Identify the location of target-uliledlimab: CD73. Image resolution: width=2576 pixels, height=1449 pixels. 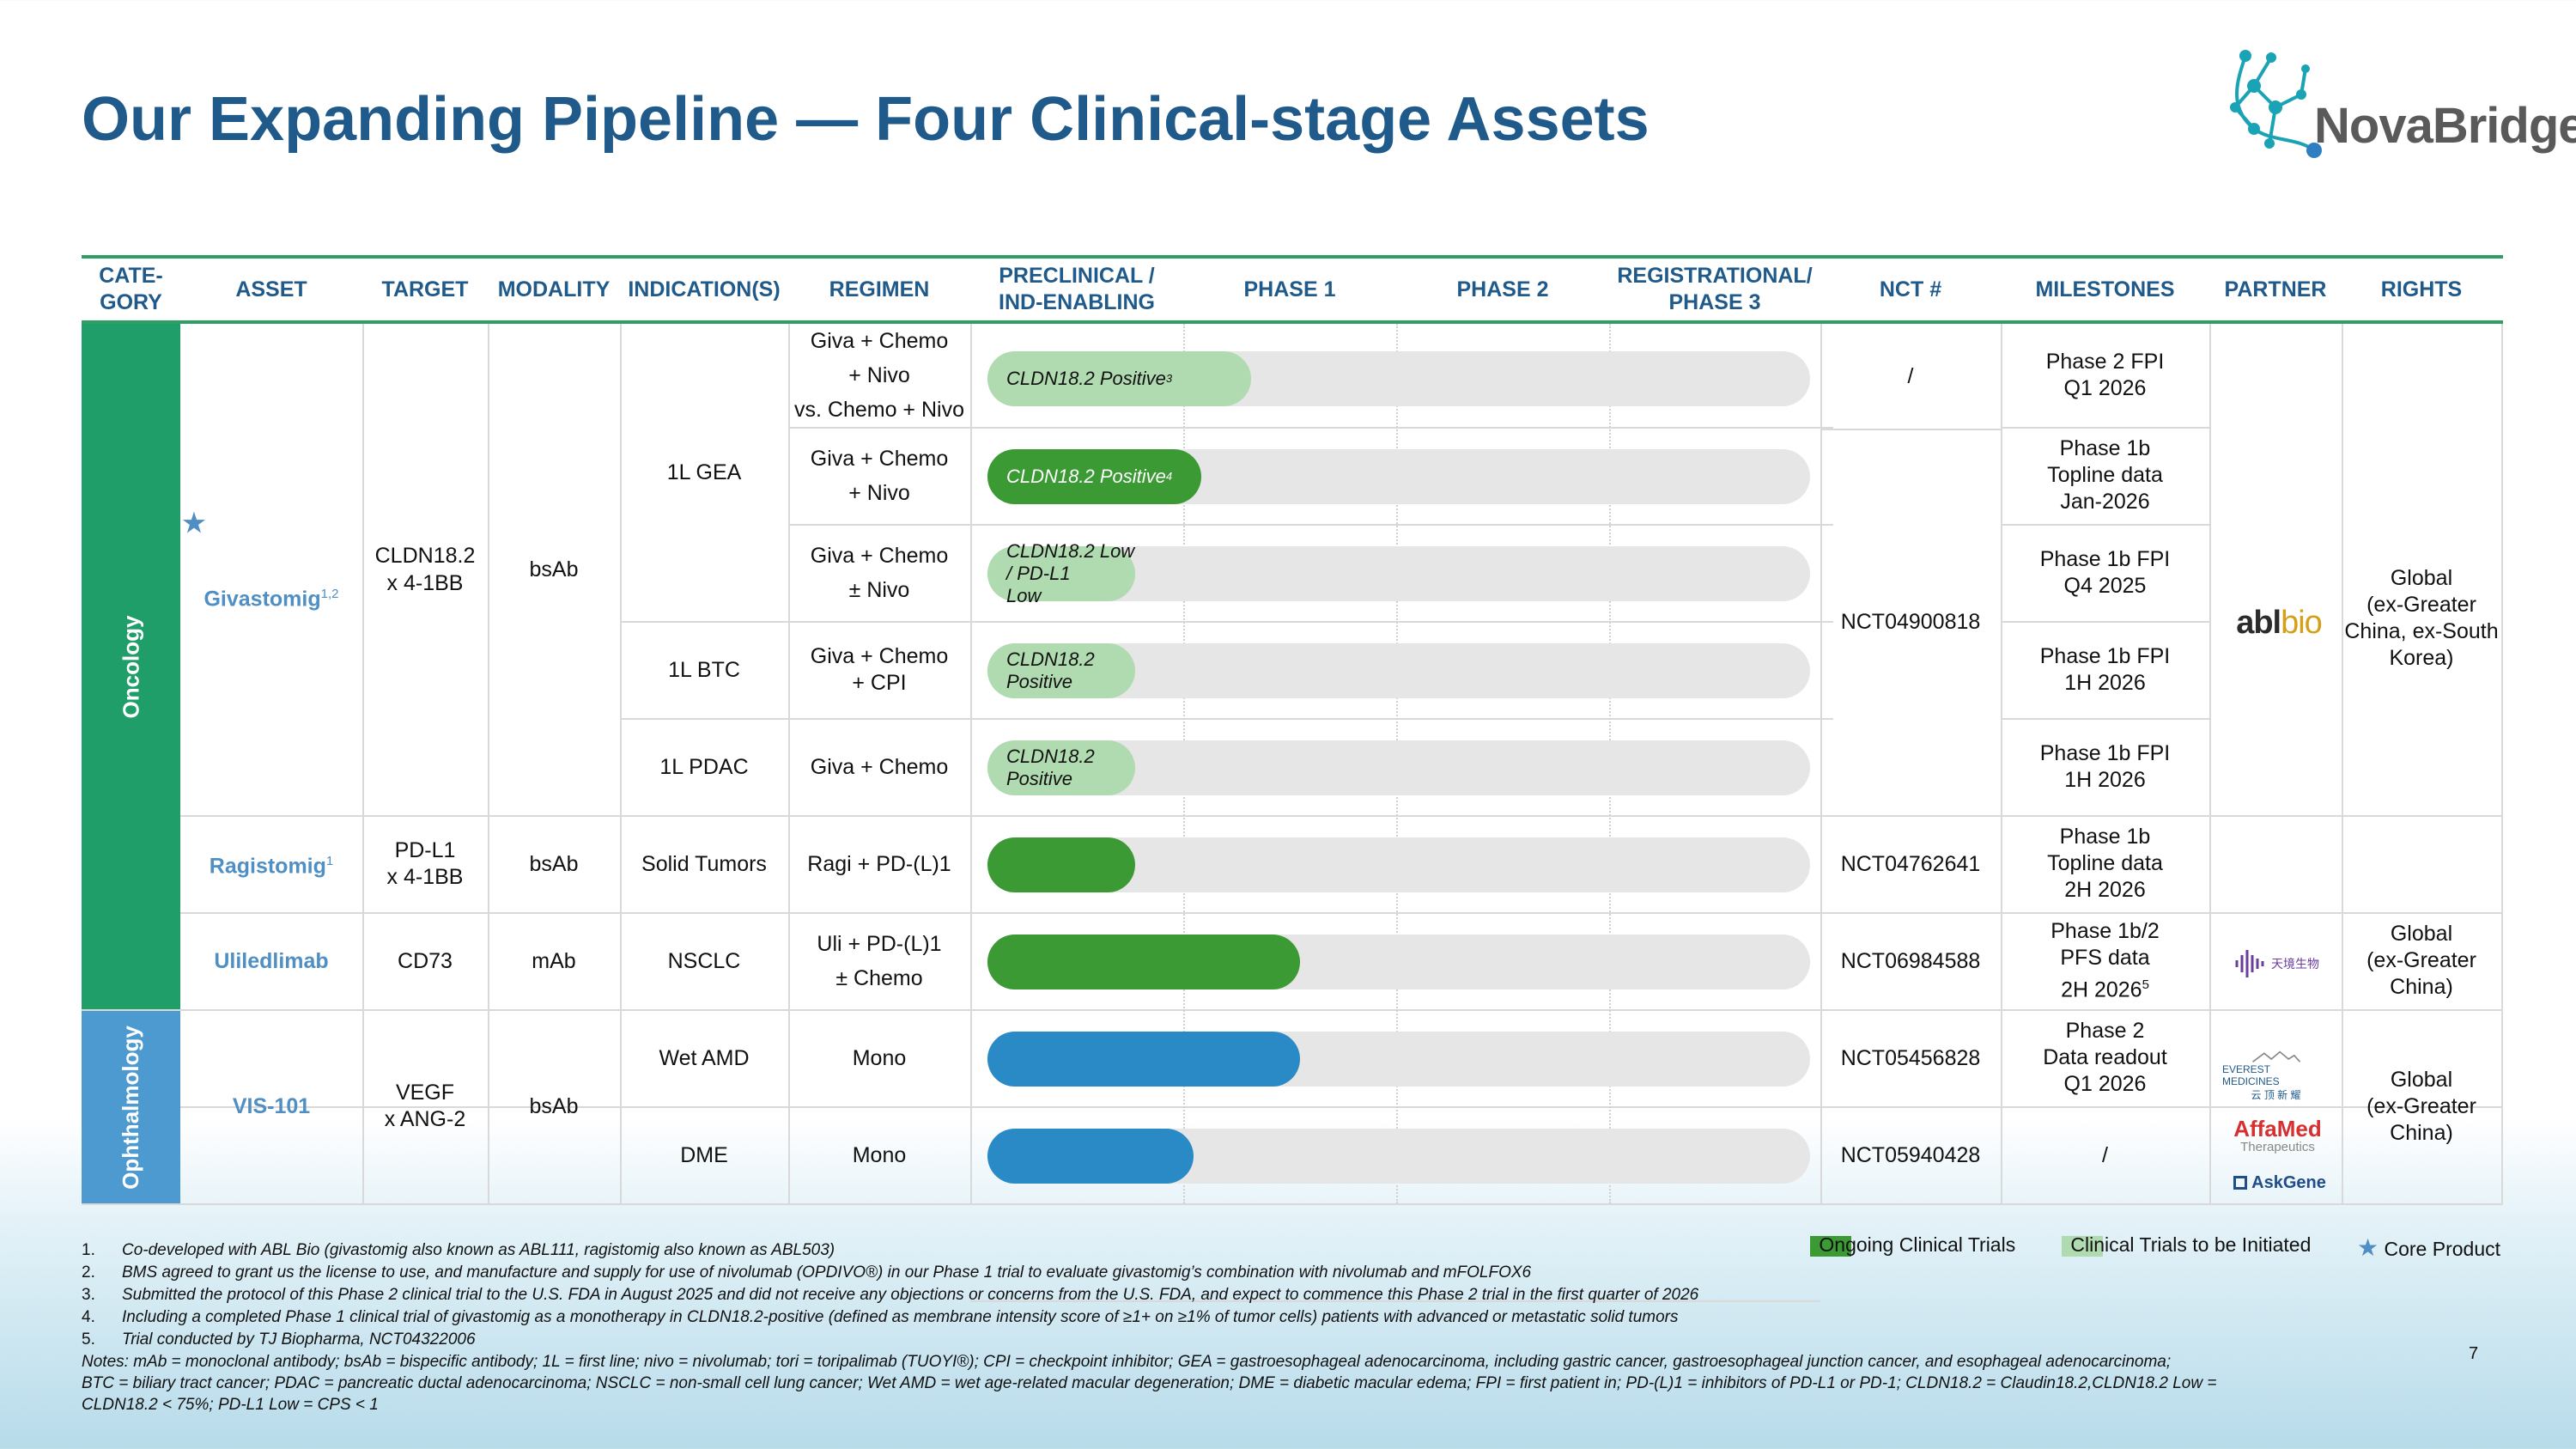
(425, 960).